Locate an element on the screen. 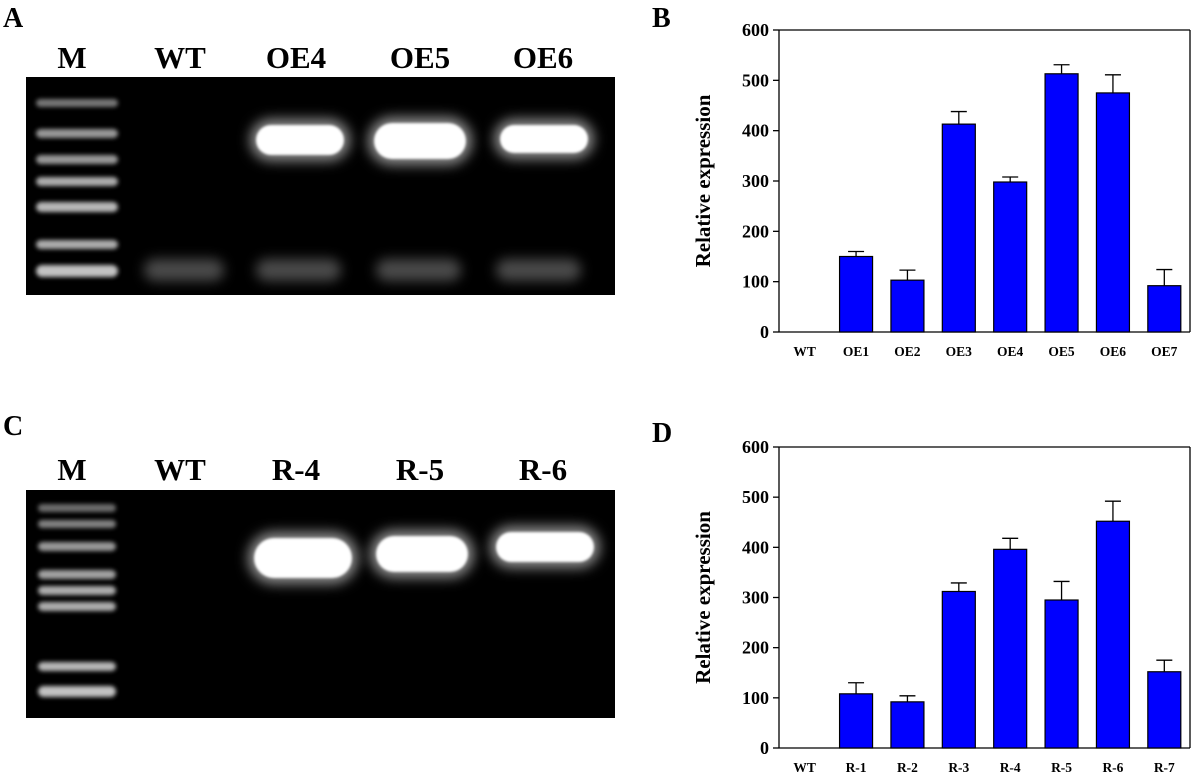 The image size is (1200, 775). x-tick-label-r-6: R-6 is located at coordinates (1112, 767).